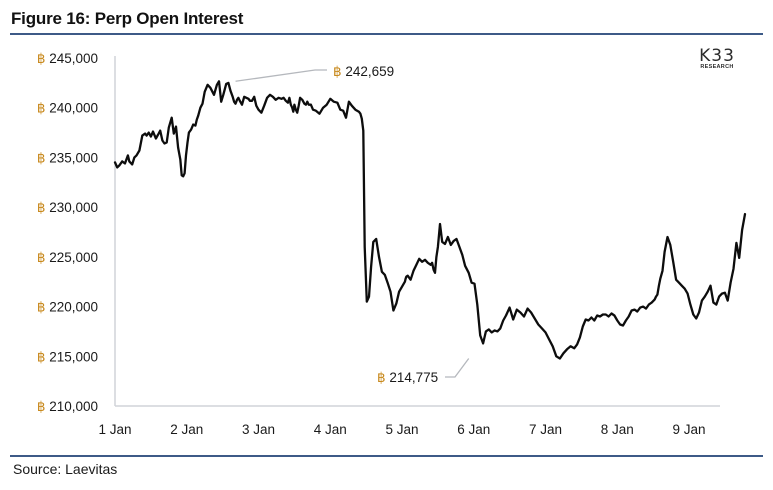  I want to click on x-tick-label: 8 Jan, so click(617, 429).